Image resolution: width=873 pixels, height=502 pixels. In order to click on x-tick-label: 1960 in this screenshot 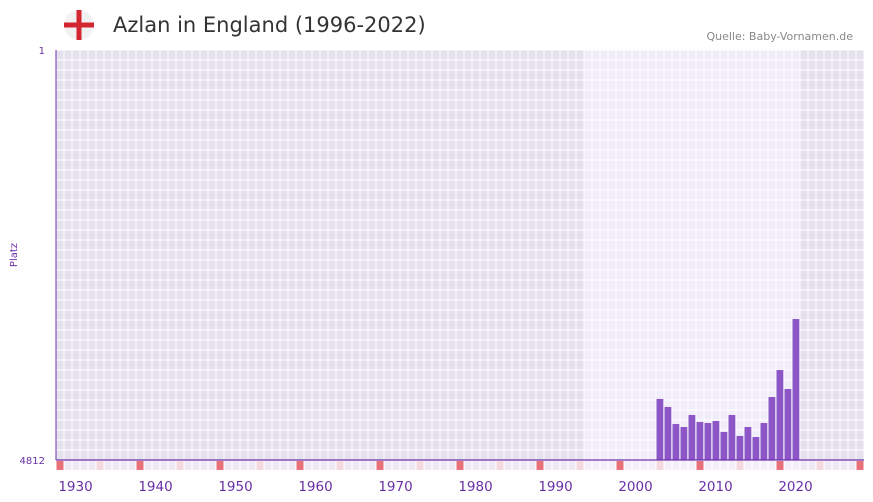, I will do `click(315, 487)`.